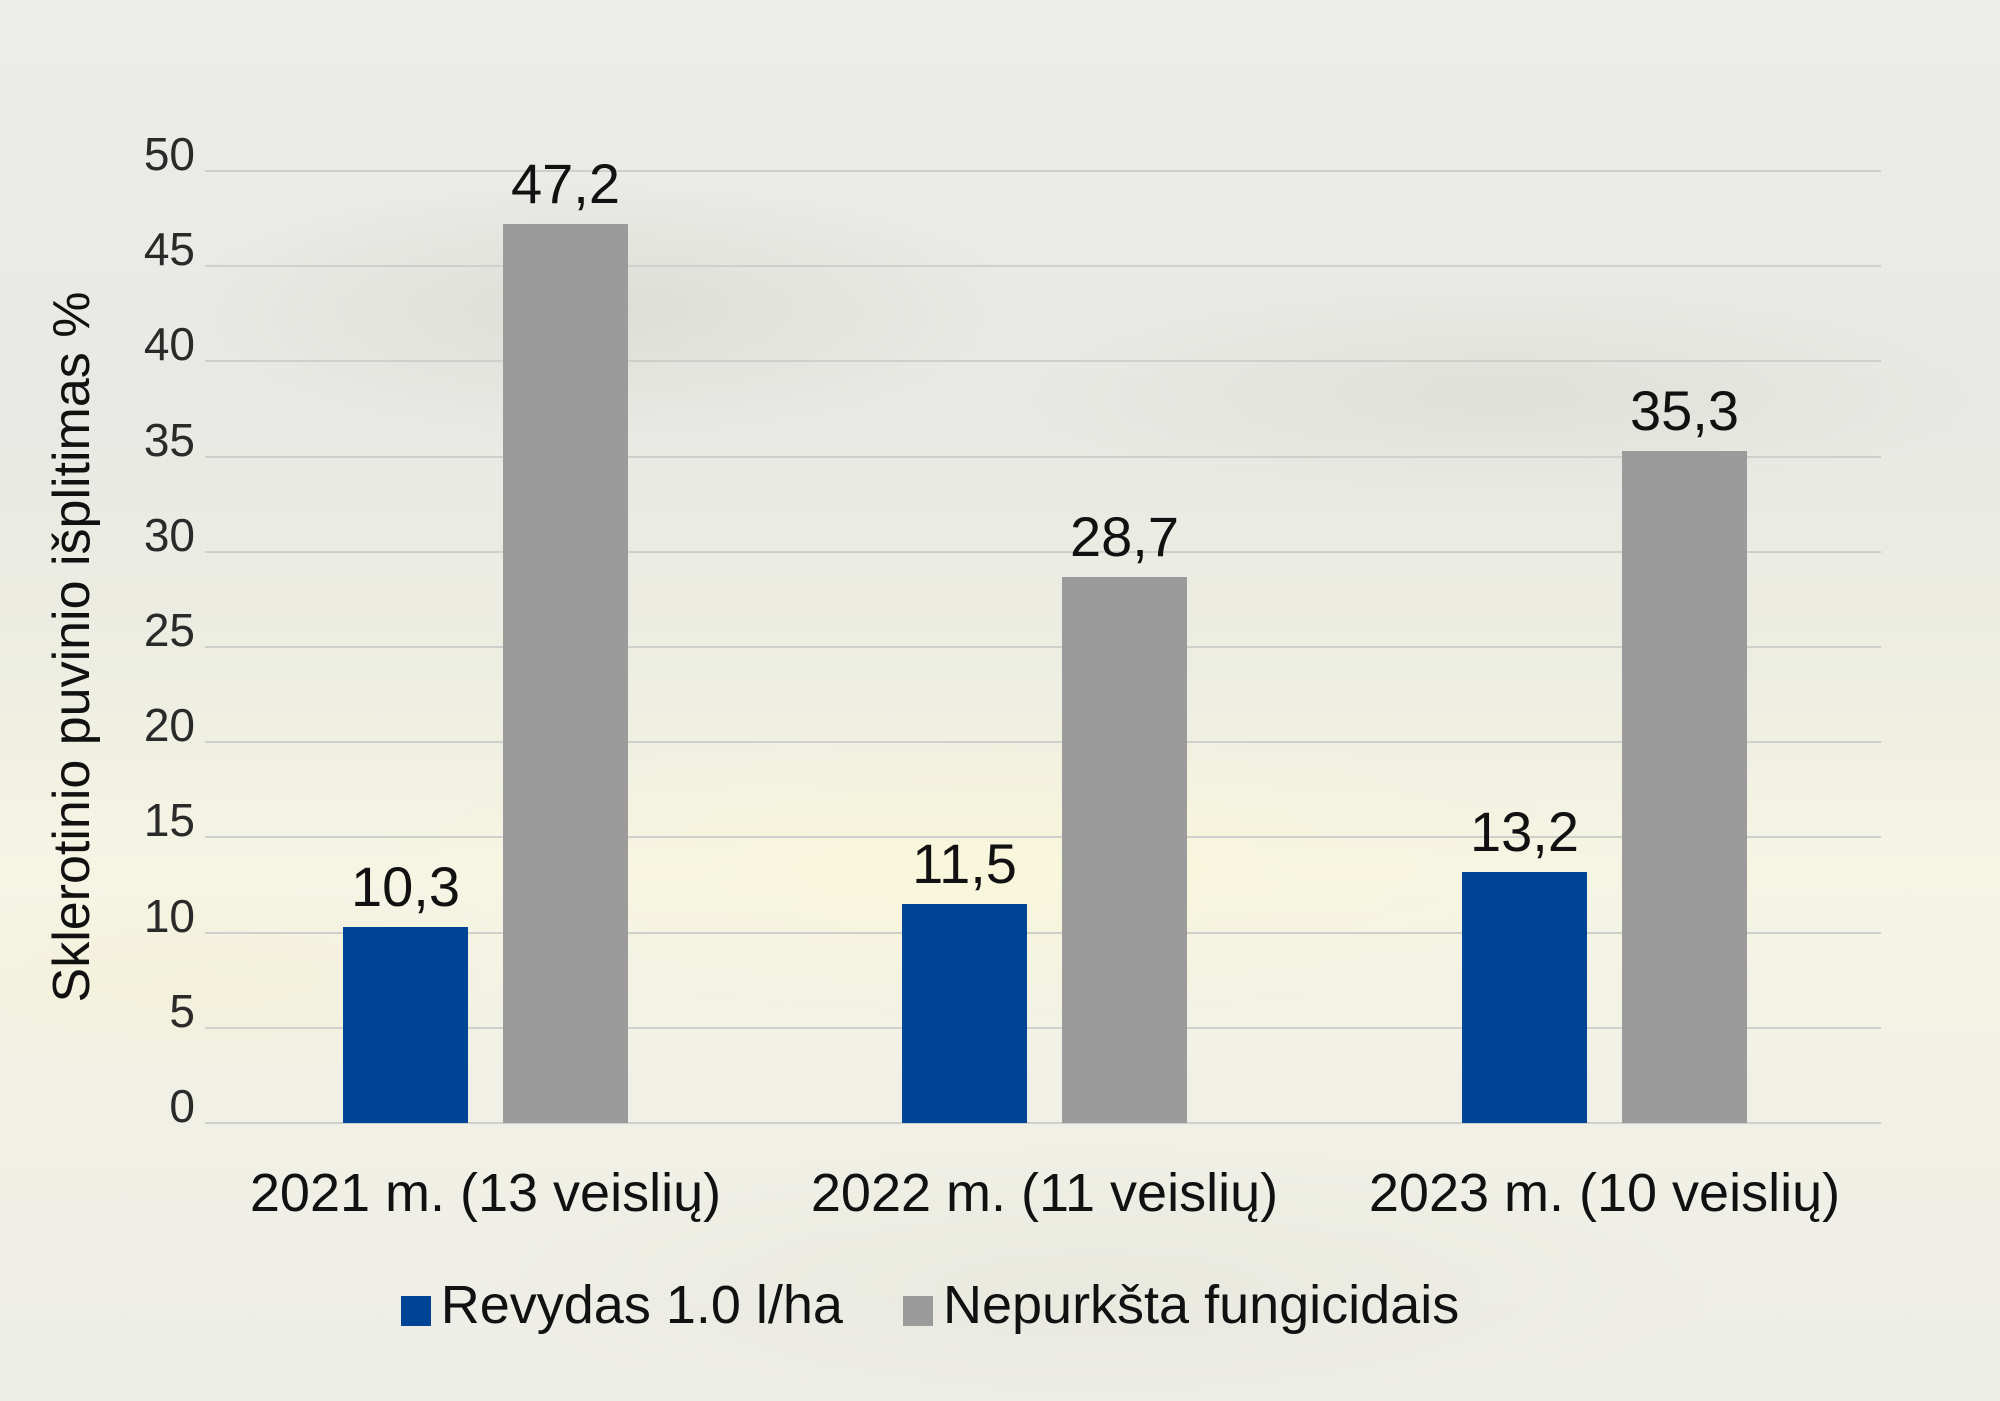  I want to click on legend-label: Revydas 1.0 l/ha, so click(641, 1305).